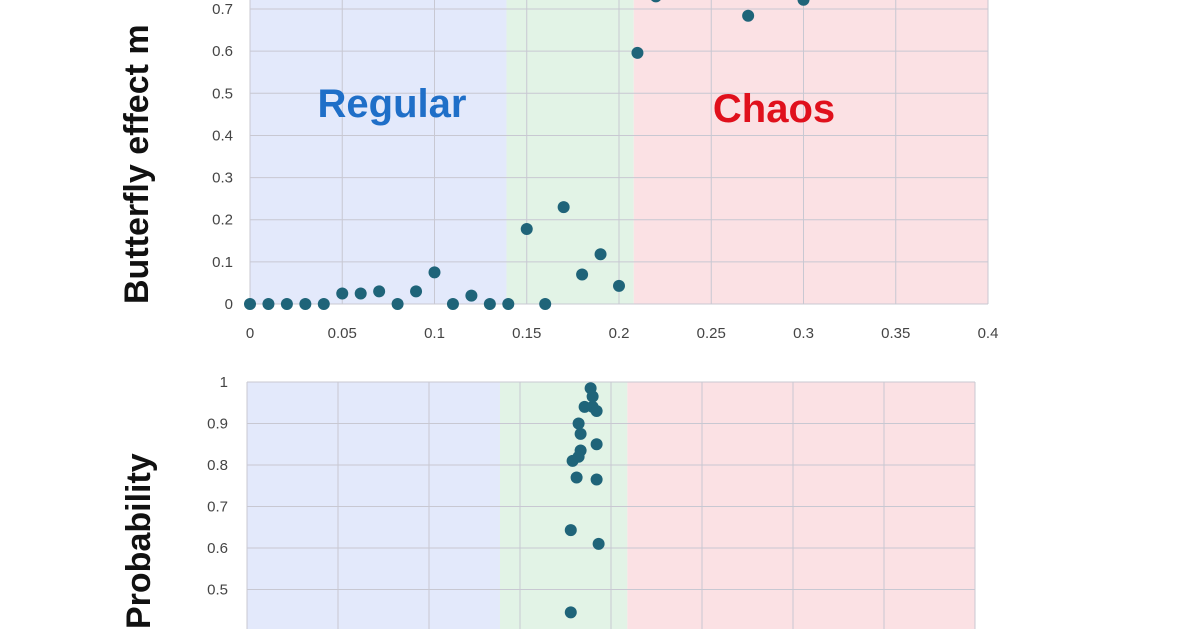 This screenshot has height=629, width=1200. Describe the element at coordinates (619, 333) in the screenshot. I see `x-tick-label: 0.2` at that location.